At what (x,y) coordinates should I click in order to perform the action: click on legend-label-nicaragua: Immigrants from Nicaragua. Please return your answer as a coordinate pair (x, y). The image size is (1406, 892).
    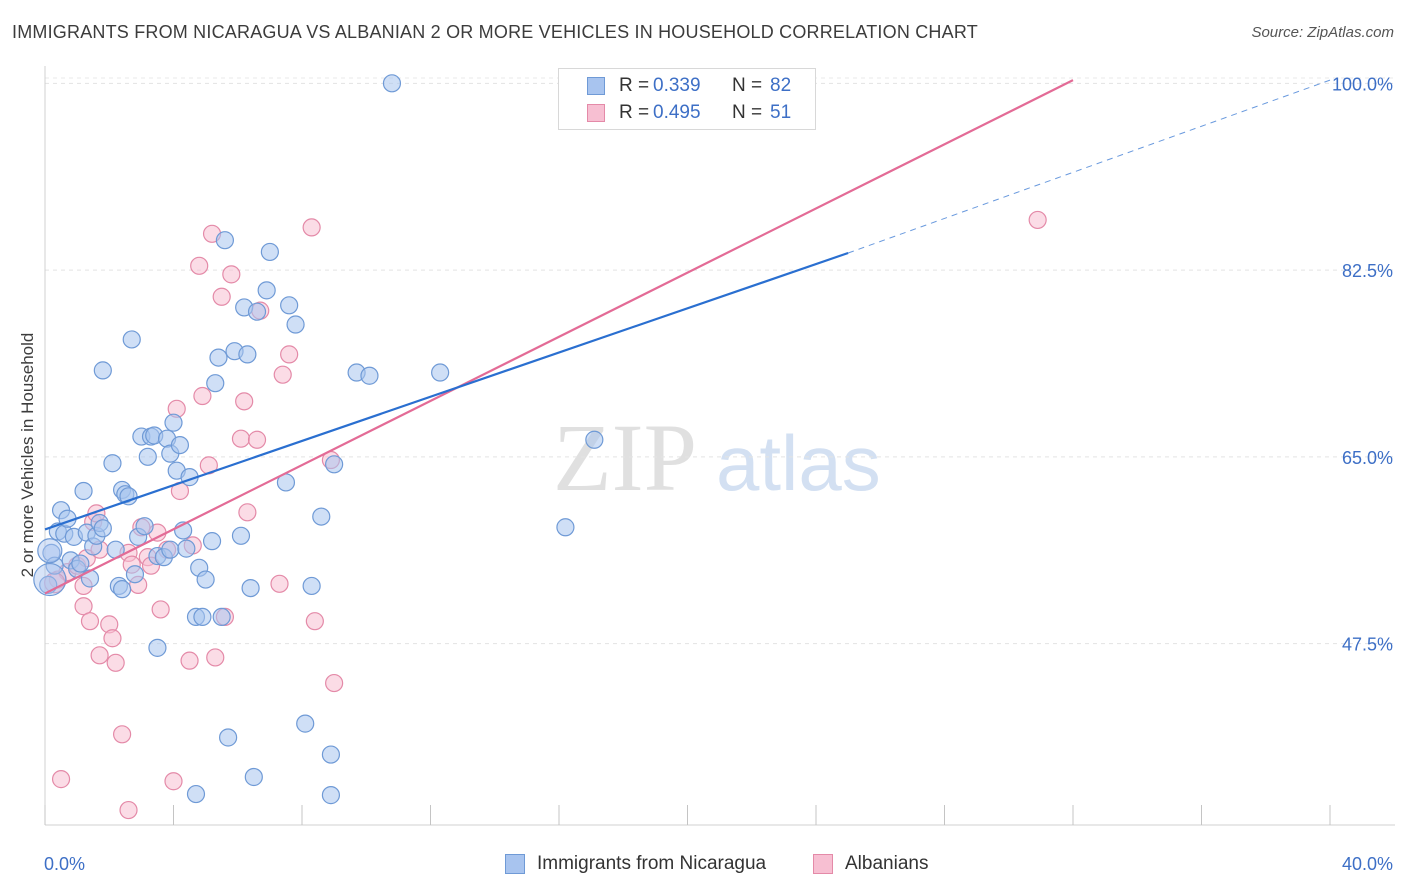
    Looking at the image, I should click on (652, 863).